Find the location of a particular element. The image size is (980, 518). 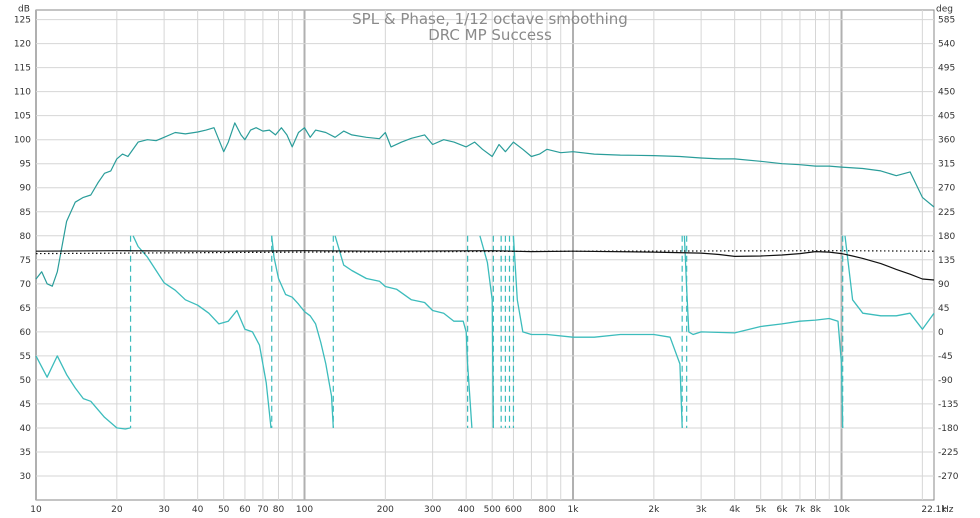

x-tick-label: 100 is located at coordinates (304, 510).